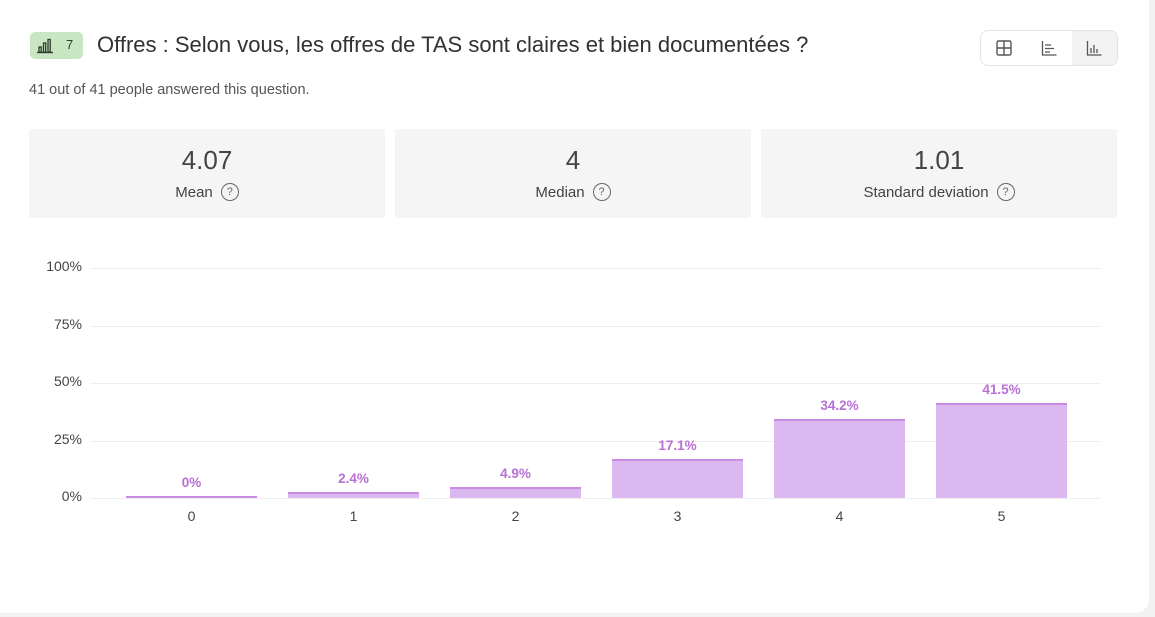 Image resolution: width=1155 pixels, height=617 pixels. What do you see at coordinates (71, 496) in the screenshot?
I see `y-axis-tick: 0%` at bounding box center [71, 496].